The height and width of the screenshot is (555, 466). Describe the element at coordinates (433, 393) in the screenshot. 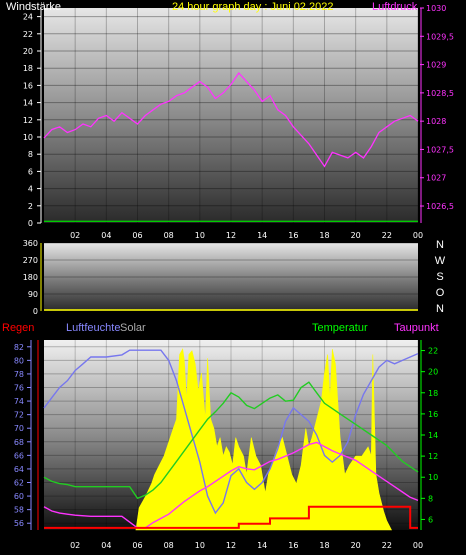

I see `right-tick-label: 18` at that location.